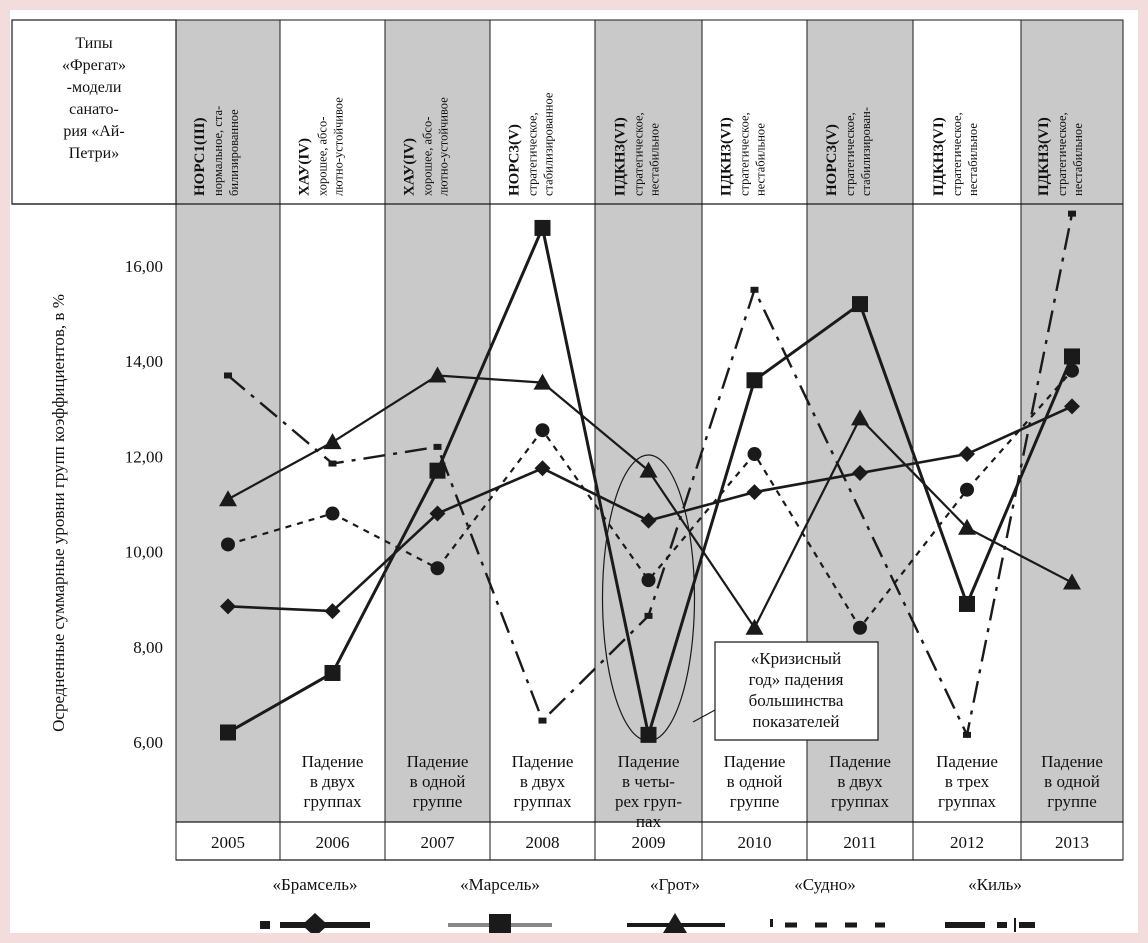  What do you see at coordinates (755, 842) in the screenshot?
I see `year-label: 2010` at bounding box center [755, 842].